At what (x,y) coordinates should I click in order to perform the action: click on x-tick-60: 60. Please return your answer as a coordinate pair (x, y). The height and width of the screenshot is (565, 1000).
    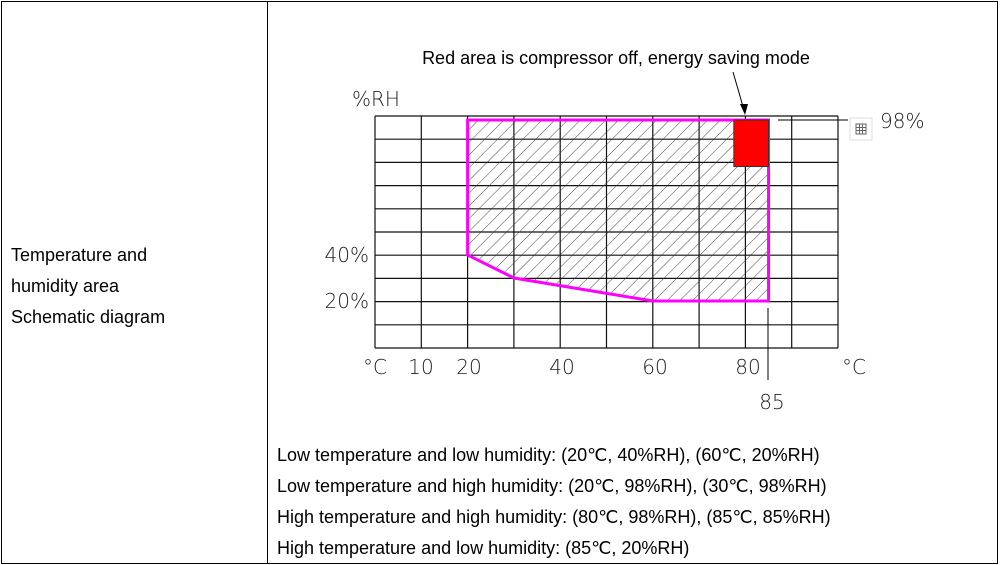
    Looking at the image, I should click on (654, 367).